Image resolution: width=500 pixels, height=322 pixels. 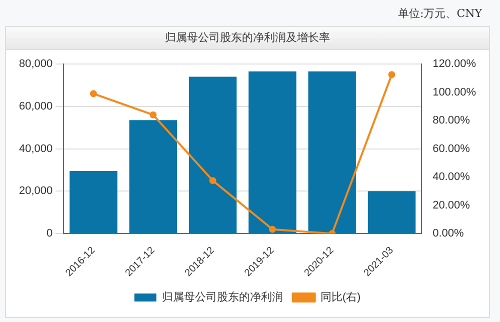 I want to click on text: 单位:万元、CNY, so click(x=440, y=13).